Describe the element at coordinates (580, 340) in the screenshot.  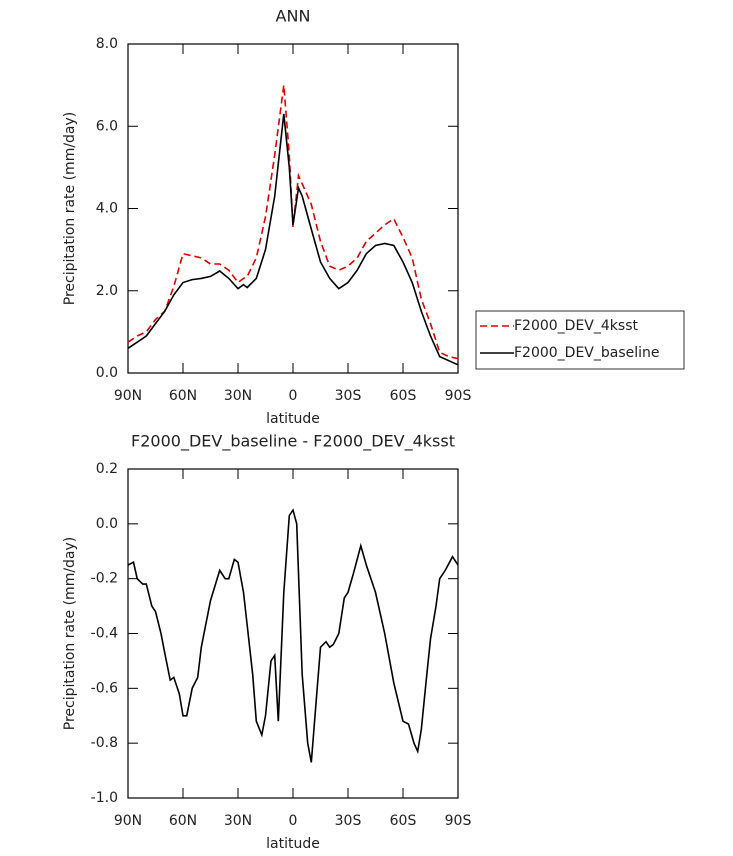
I see `legend-box` at that location.